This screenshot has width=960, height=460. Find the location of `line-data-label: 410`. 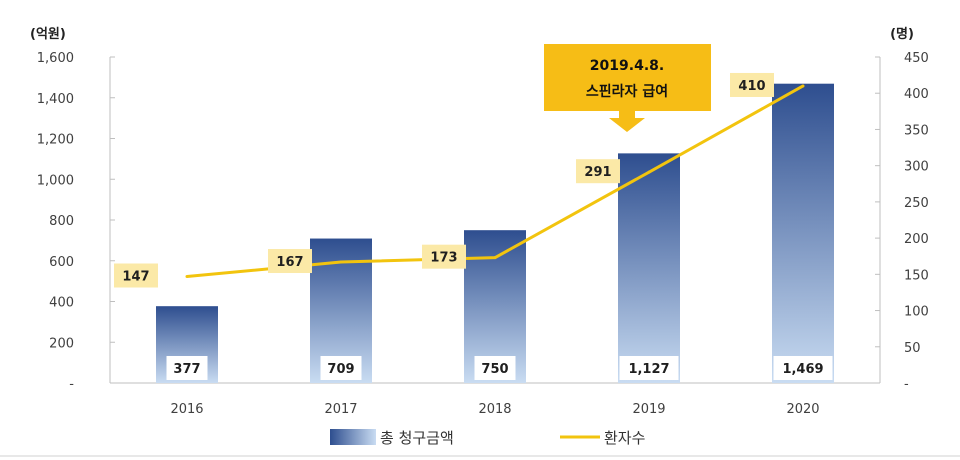

line-data-label: 410 is located at coordinates (751, 86).